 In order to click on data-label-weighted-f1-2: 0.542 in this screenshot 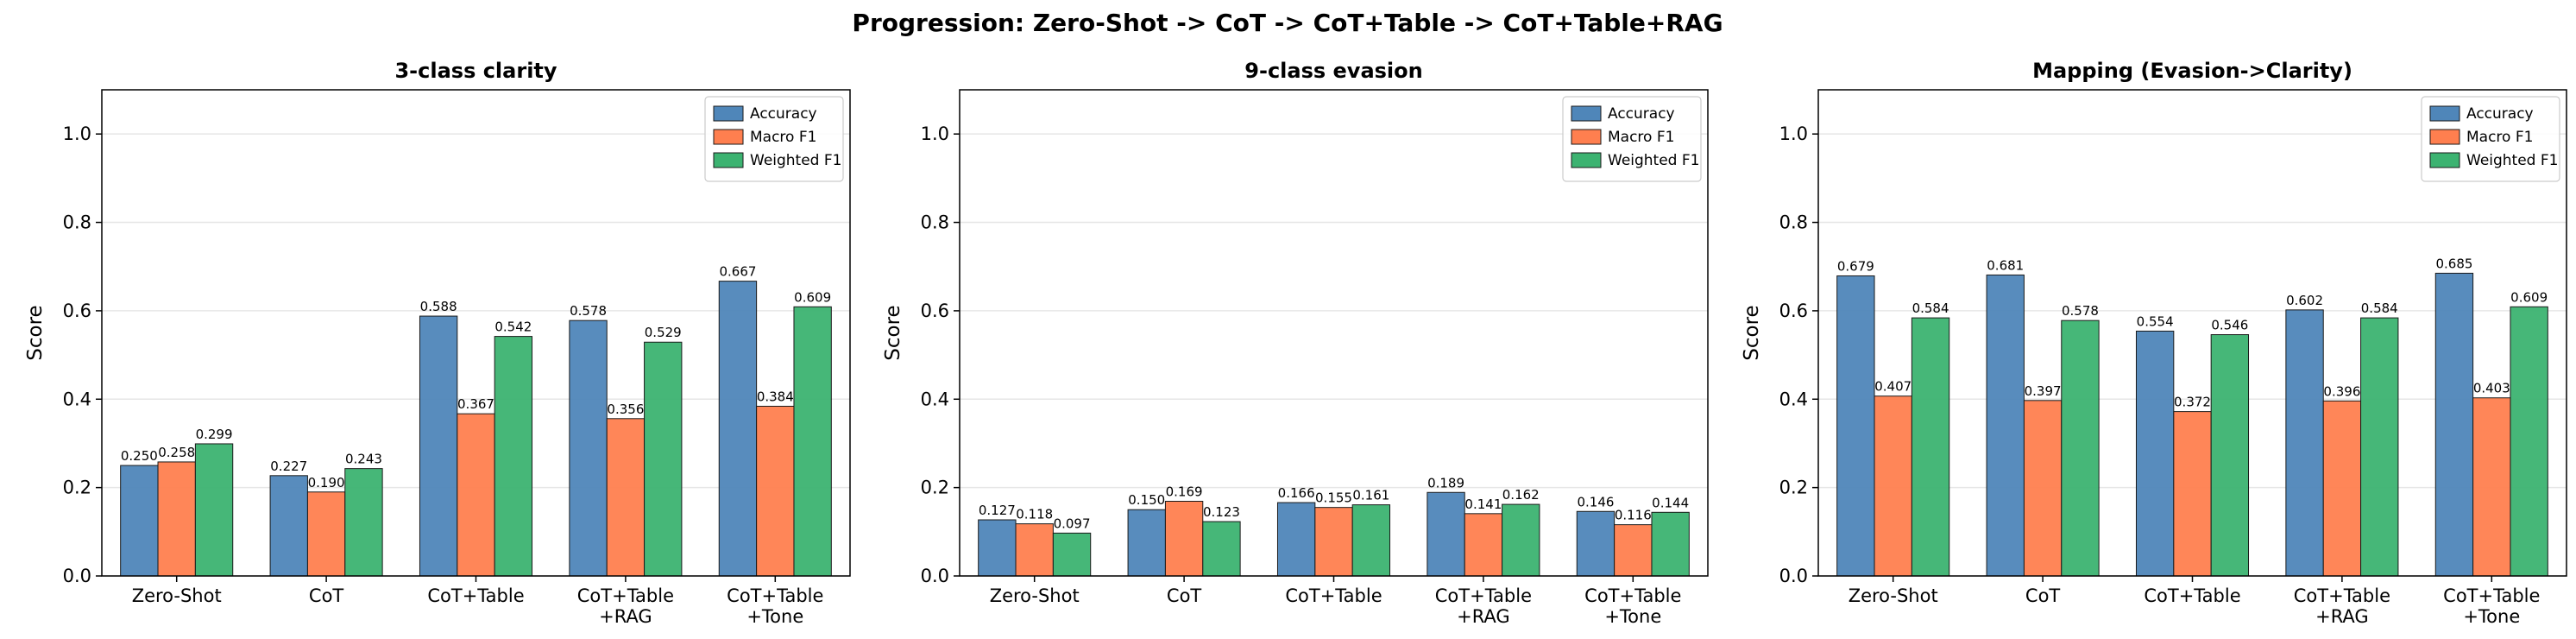, I will do `click(513, 327)`.